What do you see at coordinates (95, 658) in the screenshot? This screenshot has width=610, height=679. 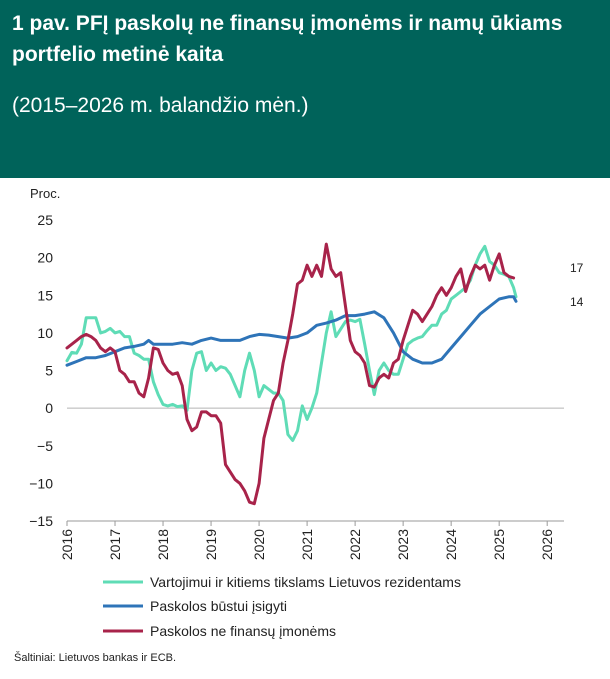 I see `source-note: Šaltiniai: Lietuvos bankas ir ECB.` at bounding box center [95, 658].